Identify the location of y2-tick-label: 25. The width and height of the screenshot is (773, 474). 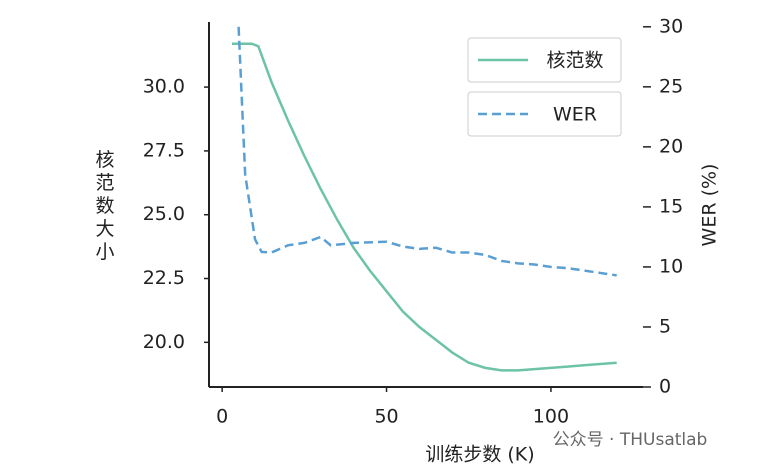
(671, 86).